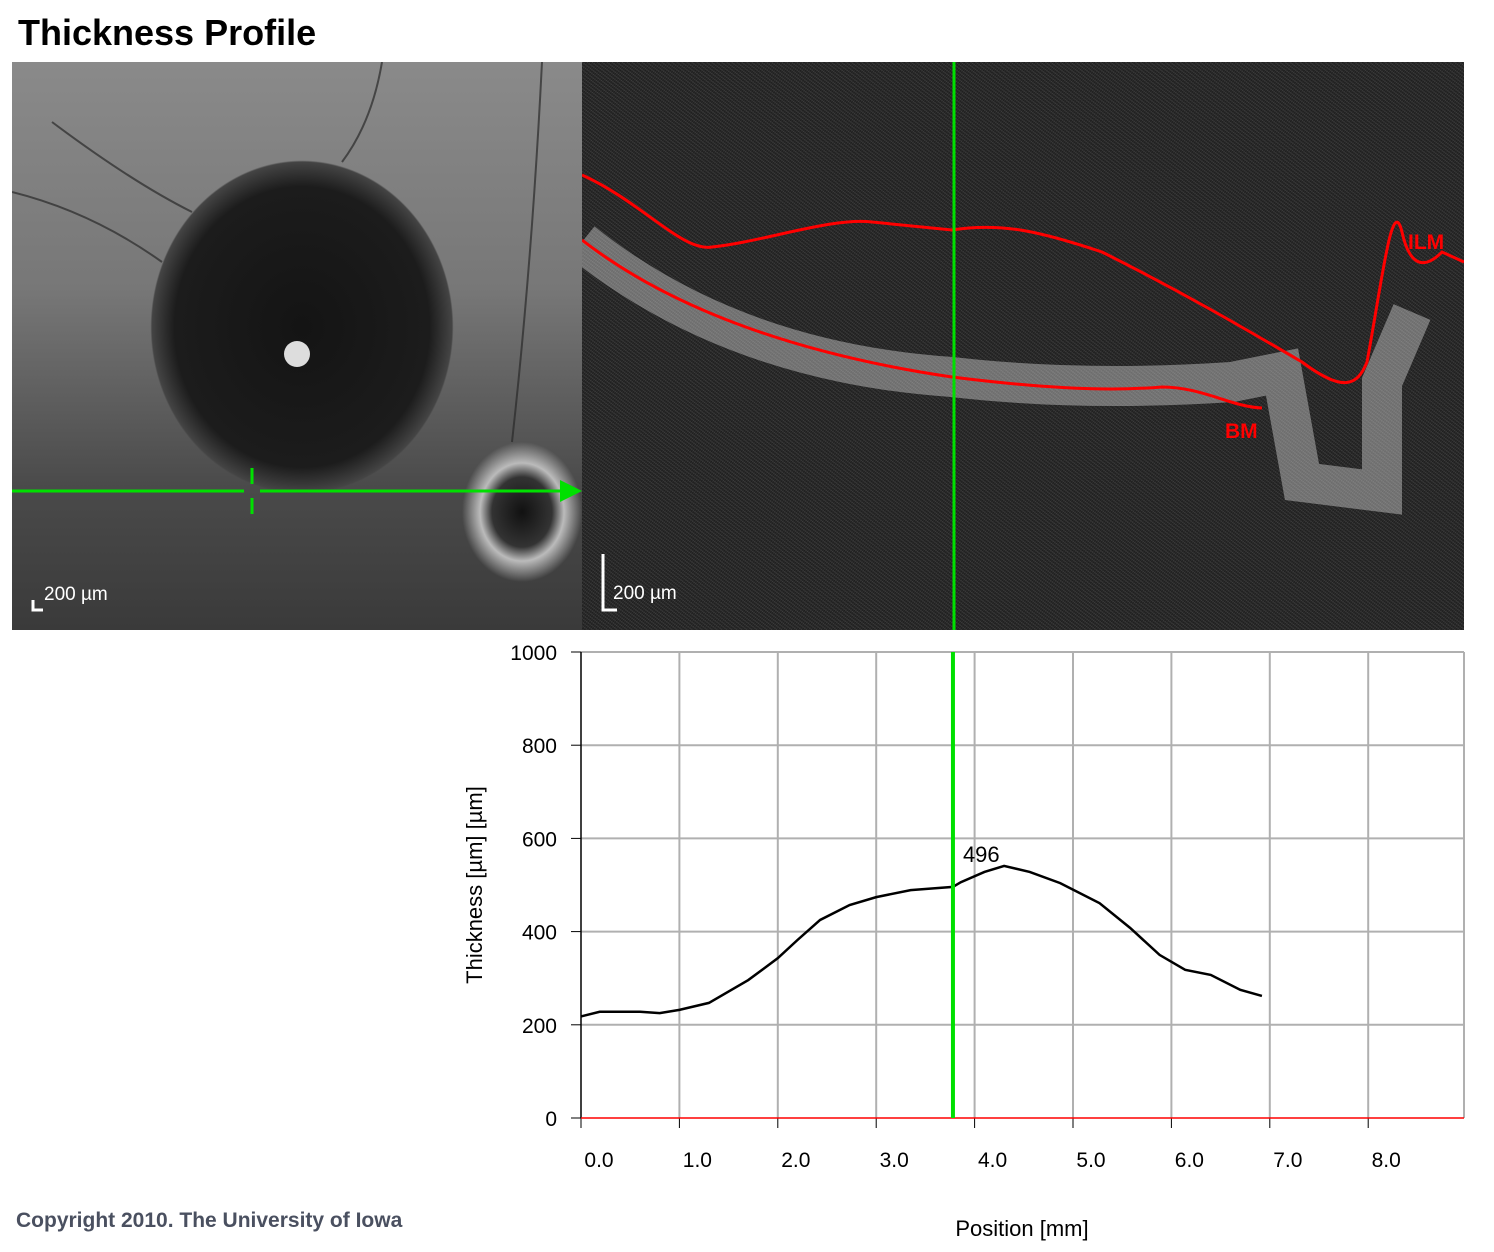  I want to click on y-tick-label: 400, so click(539, 933).